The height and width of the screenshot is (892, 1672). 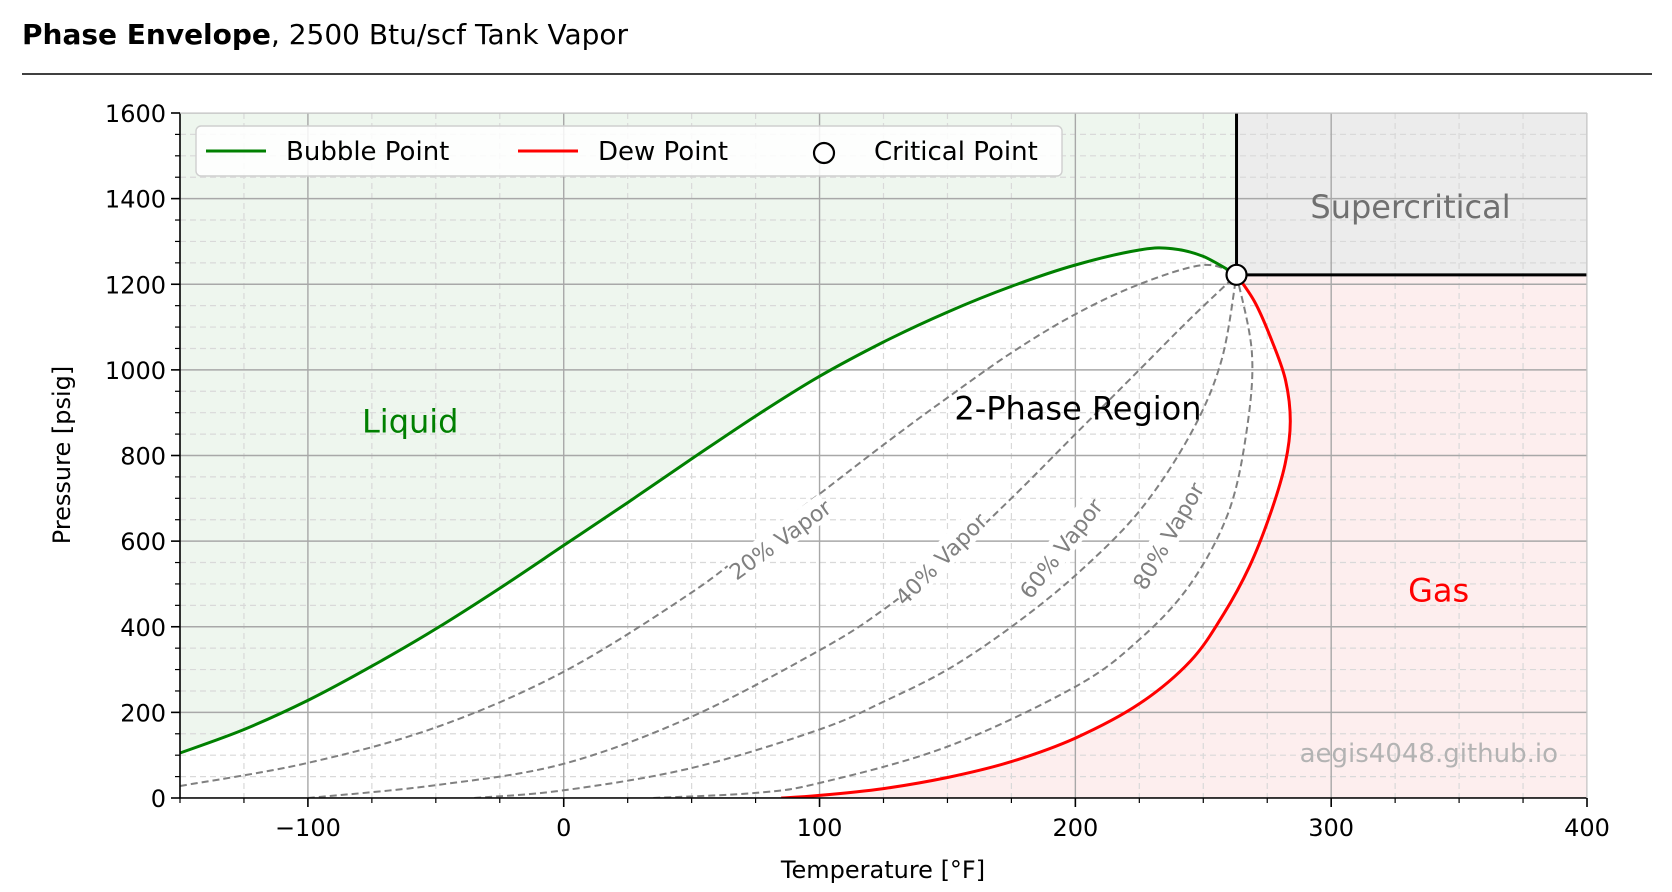 I want to click on x-tick-label: 300, so click(x=1331, y=828).